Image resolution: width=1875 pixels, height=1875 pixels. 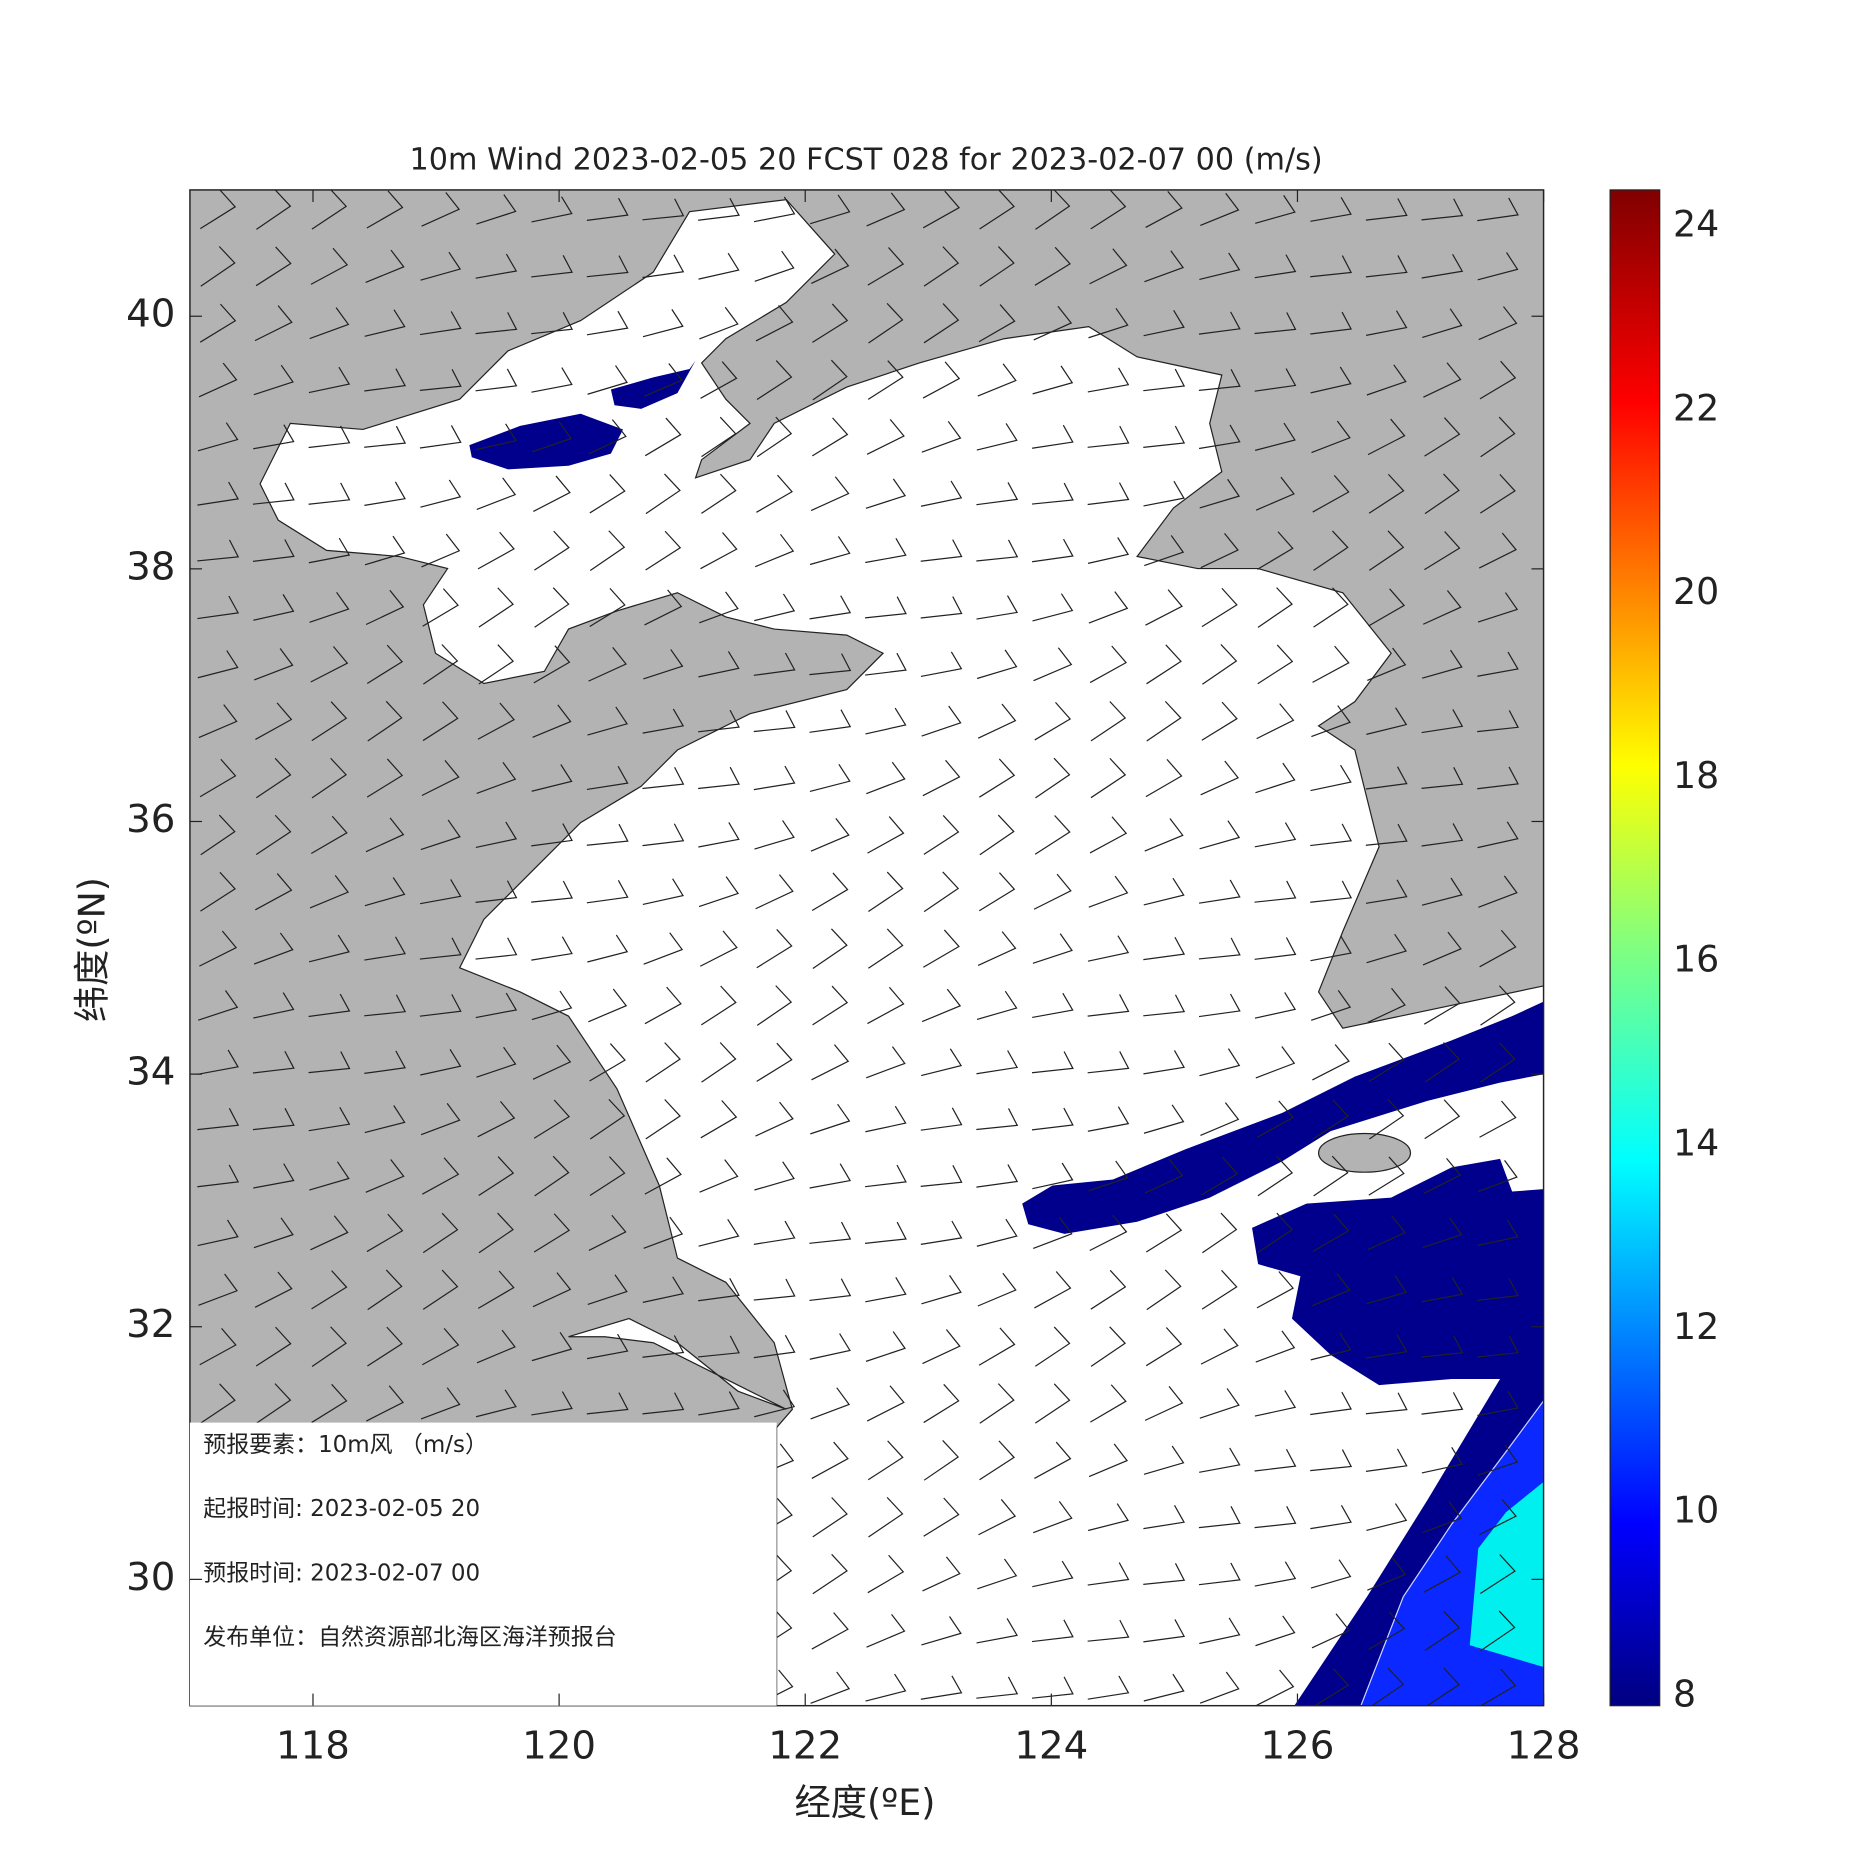 What do you see at coordinates (150, 1324) in the screenshot?
I see `y-tick-label: 32` at bounding box center [150, 1324].